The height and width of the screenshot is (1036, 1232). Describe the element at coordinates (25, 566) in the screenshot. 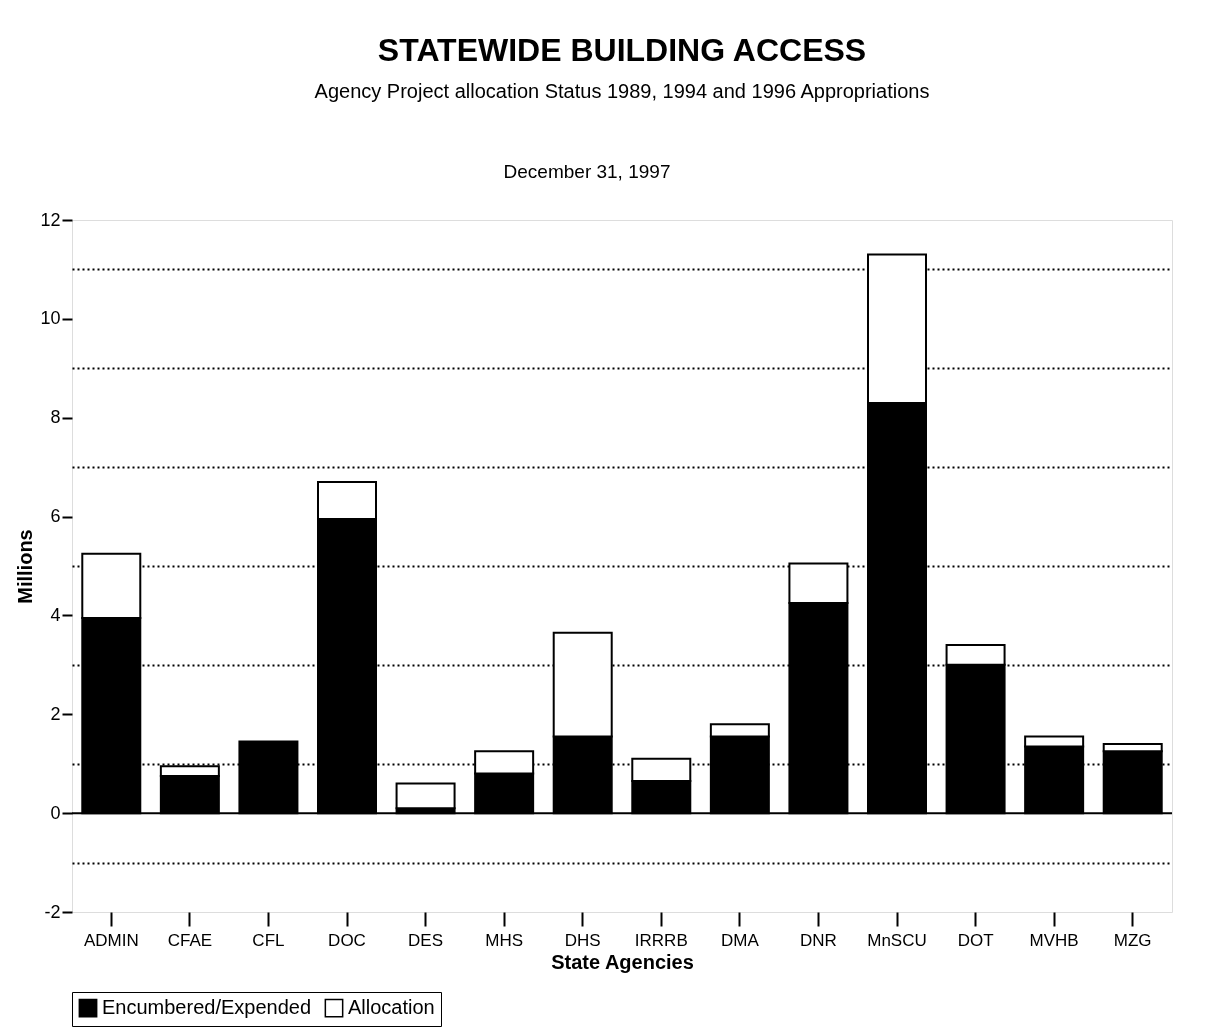

I see `y-axis-title: Millions` at that location.